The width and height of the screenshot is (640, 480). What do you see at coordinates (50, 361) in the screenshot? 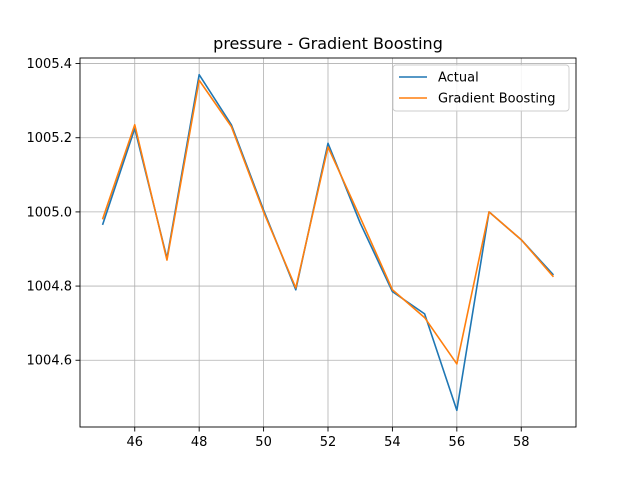
I see `y-tick-label: 1004.6` at bounding box center [50, 361].